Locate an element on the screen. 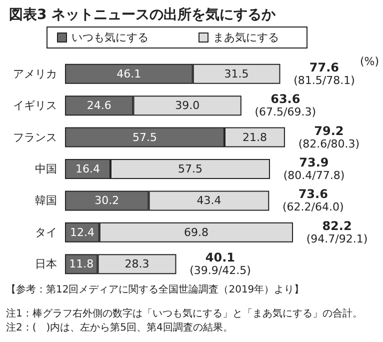 This screenshot has width=383, height=342. annotation: (67.5/69.3) is located at coordinates (285, 112).